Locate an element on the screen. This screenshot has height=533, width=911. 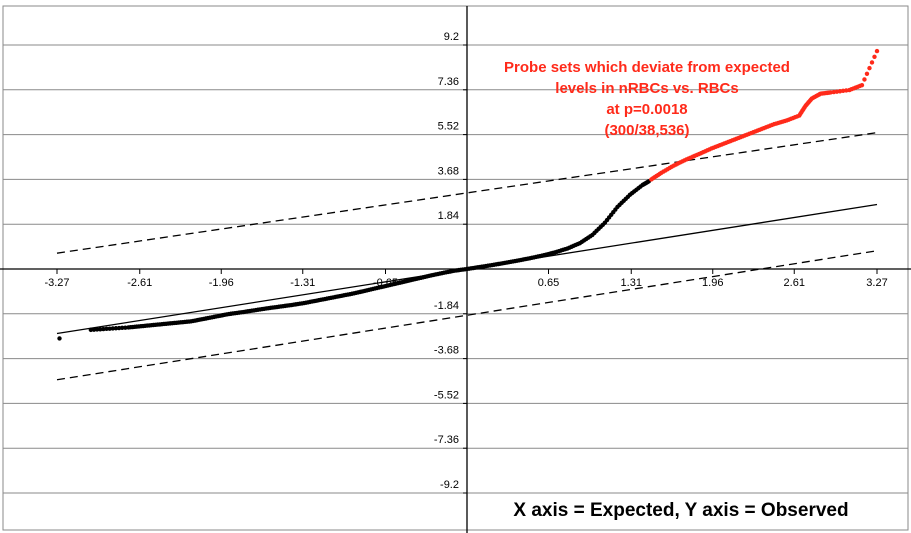
x-tick-label-5: 0.65 is located at coordinates (548, 283).